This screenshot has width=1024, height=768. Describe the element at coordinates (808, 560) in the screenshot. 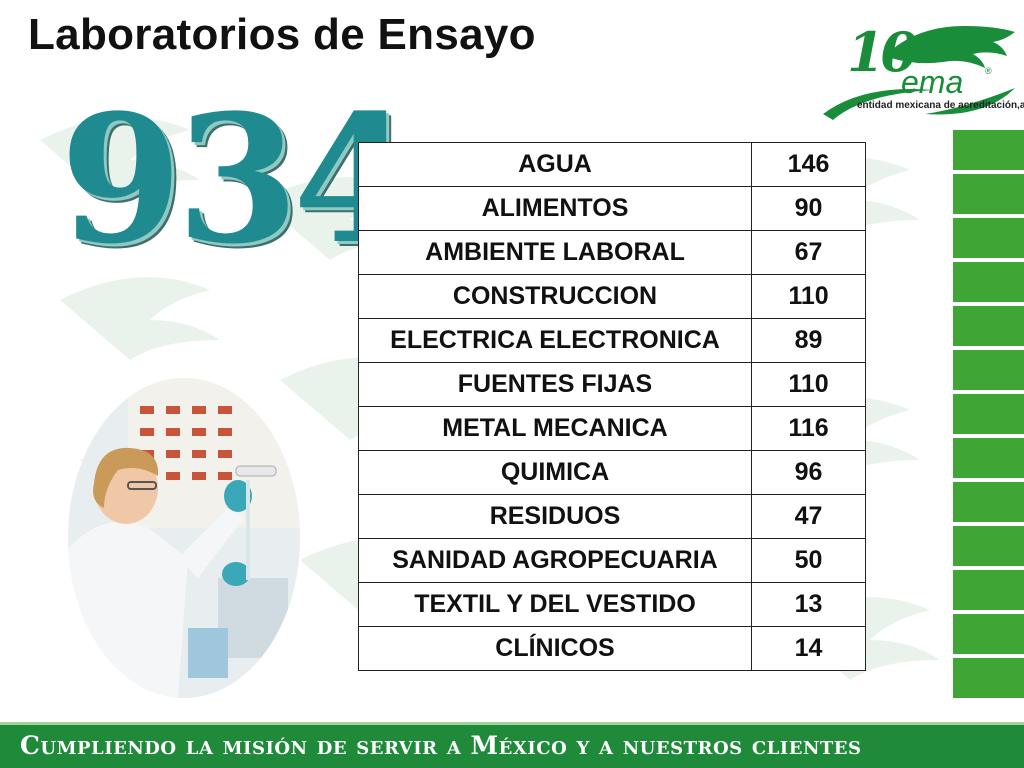

I see `lab-count-cell: 50` at that location.